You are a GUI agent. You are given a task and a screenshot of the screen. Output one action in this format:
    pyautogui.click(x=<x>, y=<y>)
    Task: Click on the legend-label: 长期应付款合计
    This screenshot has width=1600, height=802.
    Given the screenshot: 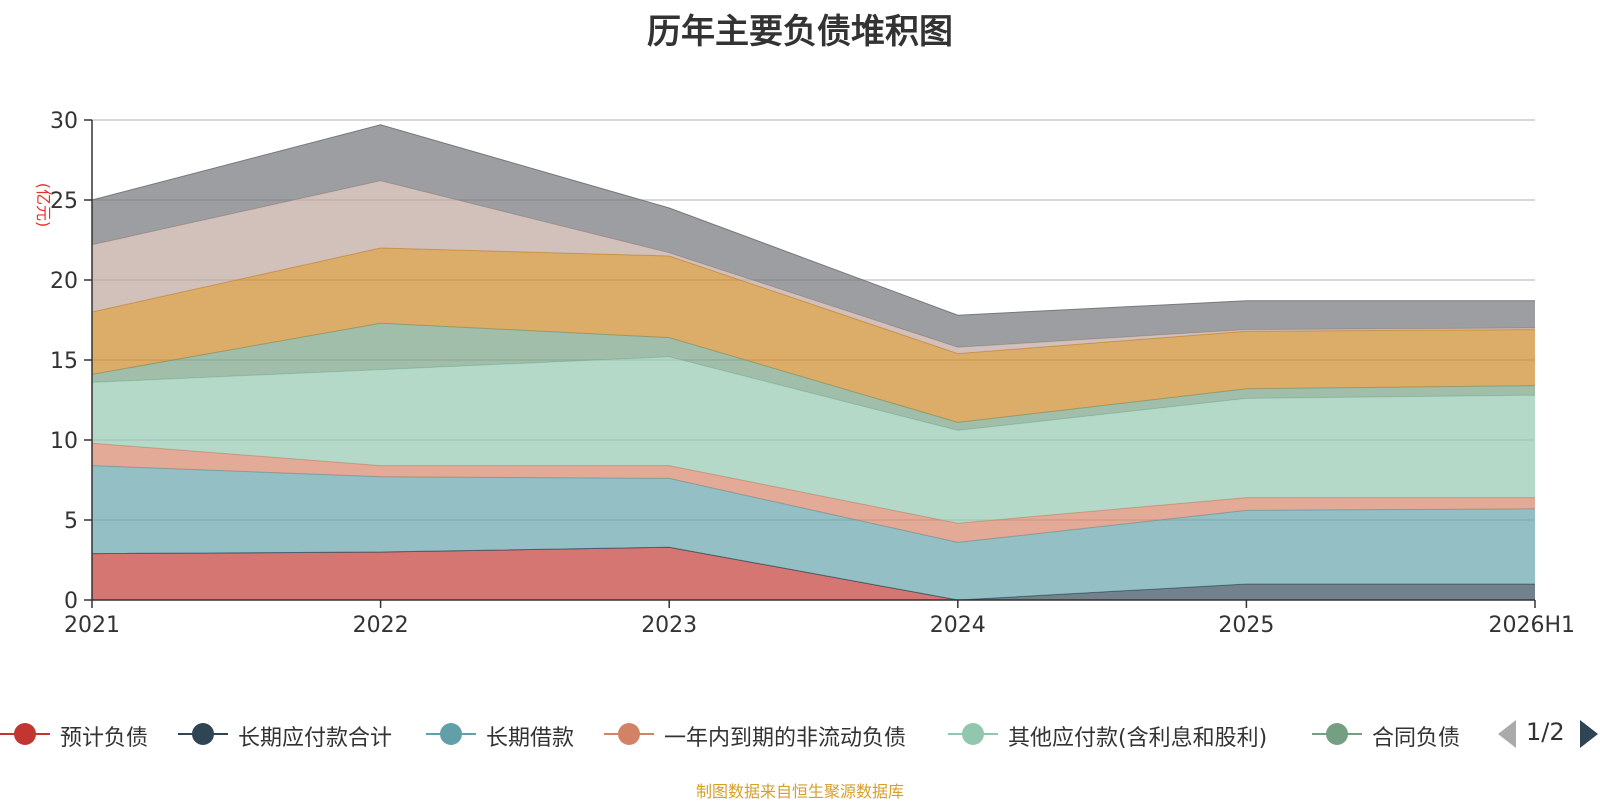 What is the action you would take?
    pyautogui.click(x=315, y=738)
    